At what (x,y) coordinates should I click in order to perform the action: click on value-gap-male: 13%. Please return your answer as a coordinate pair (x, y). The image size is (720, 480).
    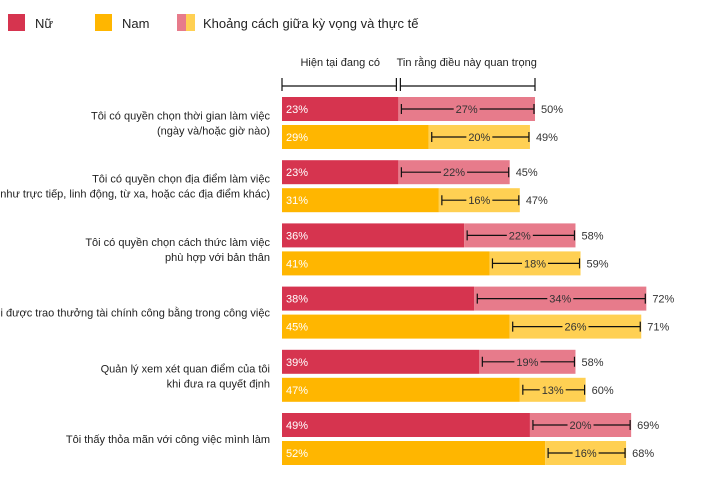
    Looking at the image, I should click on (553, 391).